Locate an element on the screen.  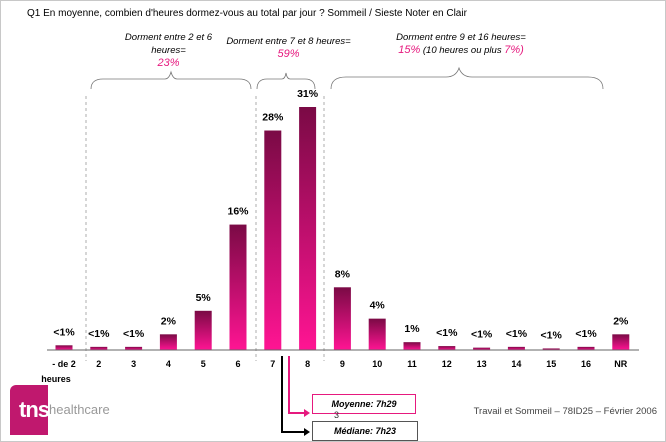
logo-tns-text: tns is located at coordinates (34, 409).